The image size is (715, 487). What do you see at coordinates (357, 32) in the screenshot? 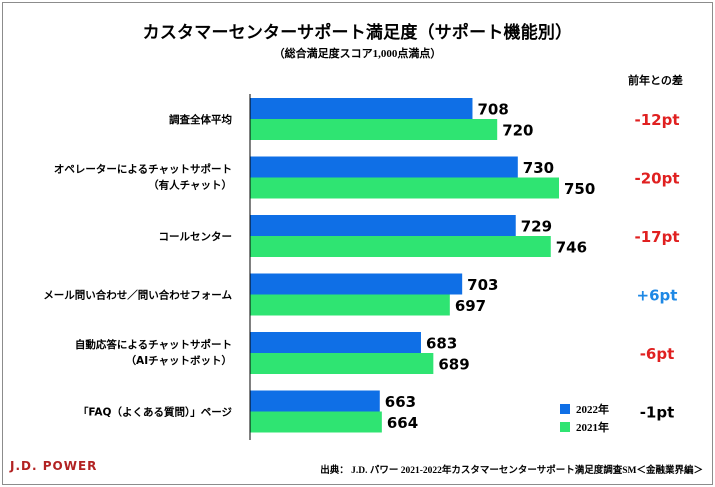
I see `chart-title: カスタマーセンターサポート満足度（サポート機能別）` at bounding box center [357, 32].